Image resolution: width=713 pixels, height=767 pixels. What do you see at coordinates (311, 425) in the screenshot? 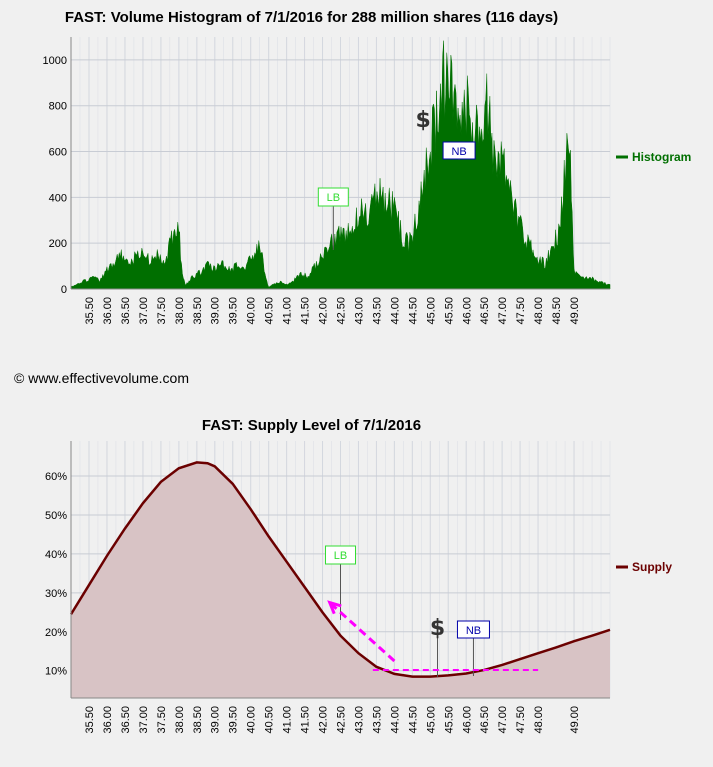
I see `supply-title: FAST: Supply Level of 7/1/2016` at bounding box center [311, 425].